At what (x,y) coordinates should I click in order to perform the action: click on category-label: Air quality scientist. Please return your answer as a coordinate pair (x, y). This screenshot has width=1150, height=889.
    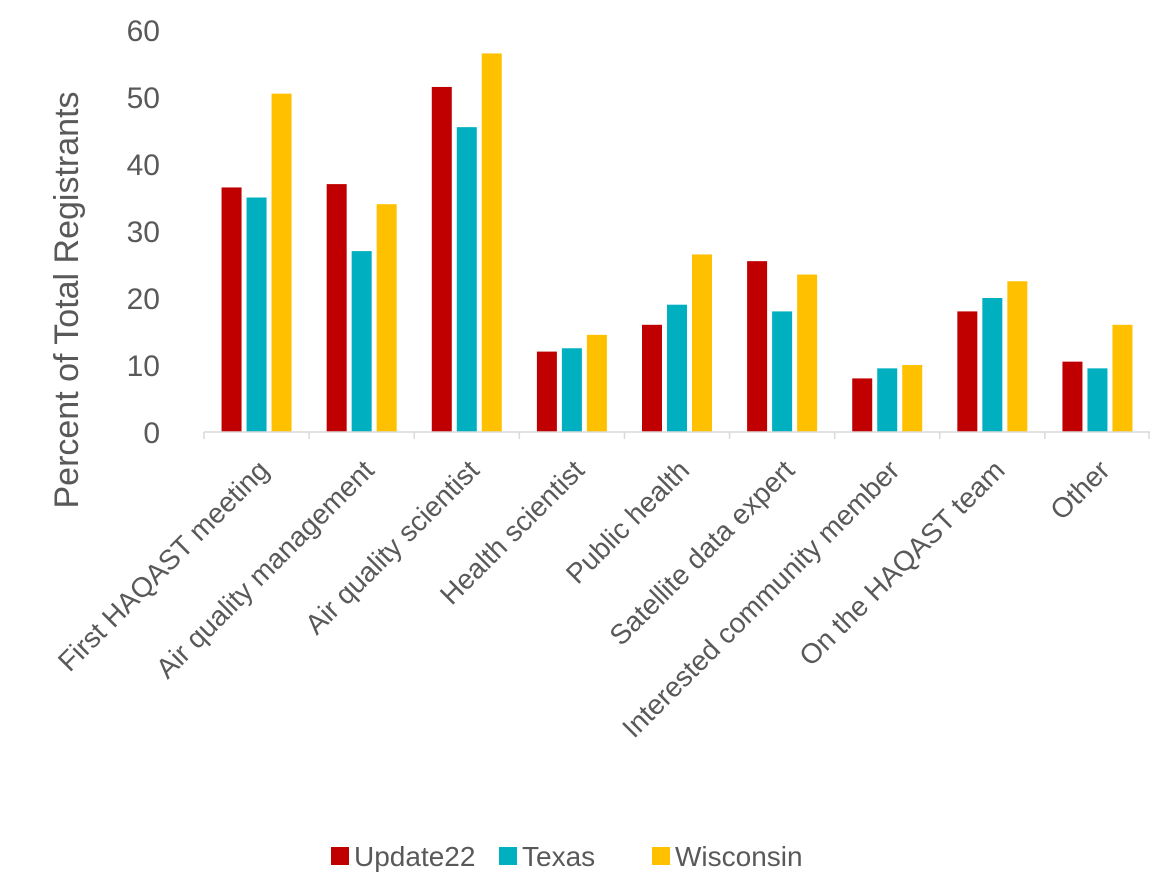
    Looking at the image, I should click on (392, 547).